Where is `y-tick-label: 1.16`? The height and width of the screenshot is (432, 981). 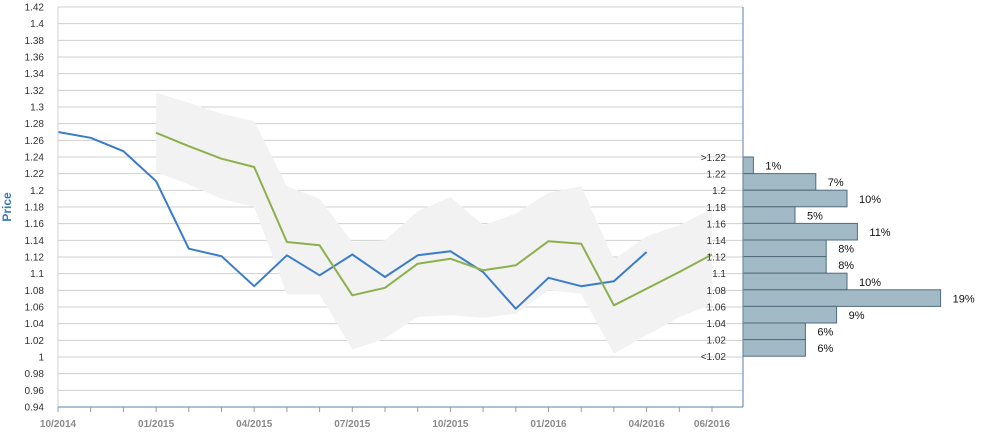
y-tick-label: 1.16 is located at coordinates (35, 224).